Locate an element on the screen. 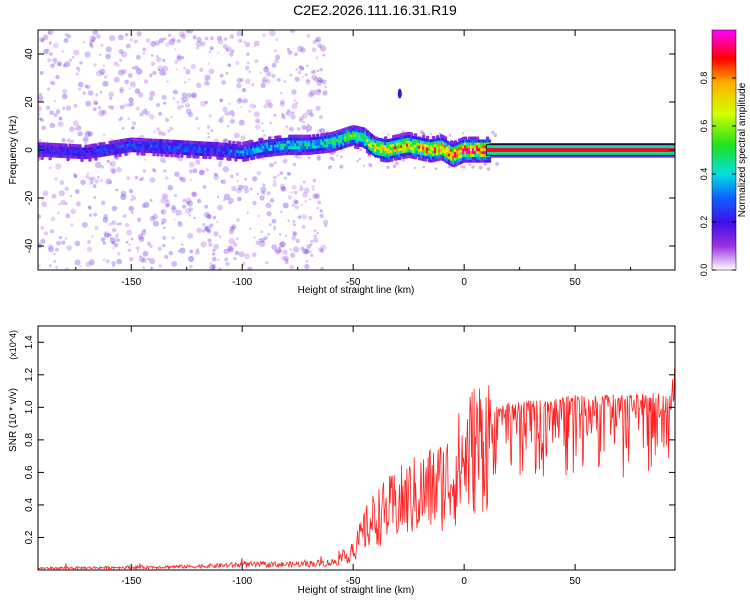 The image size is (750, 600). colorbar-tick-label: 0.4 is located at coordinates (704, 174).